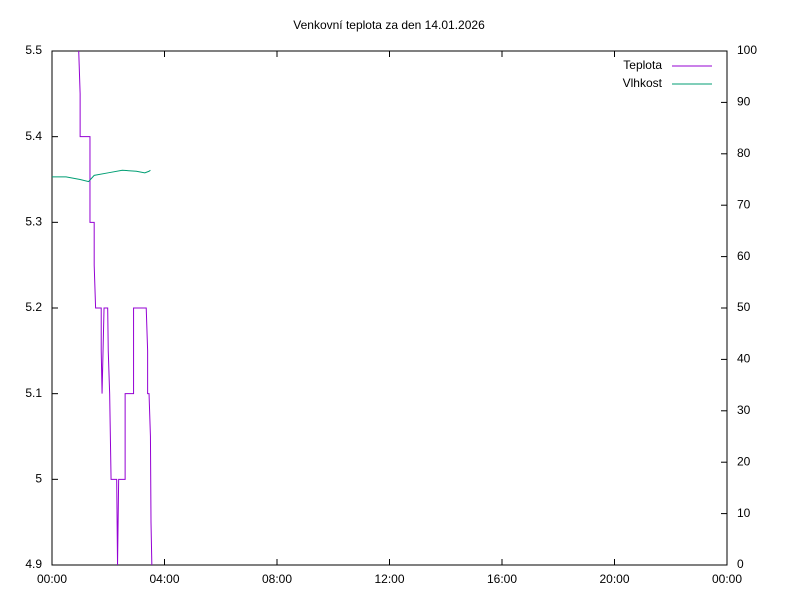 The height and width of the screenshot is (600, 800). What do you see at coordinates (744, 461) in the screenshot?
I see `y2-tick-label: 20` at bounding box center [744, 461].